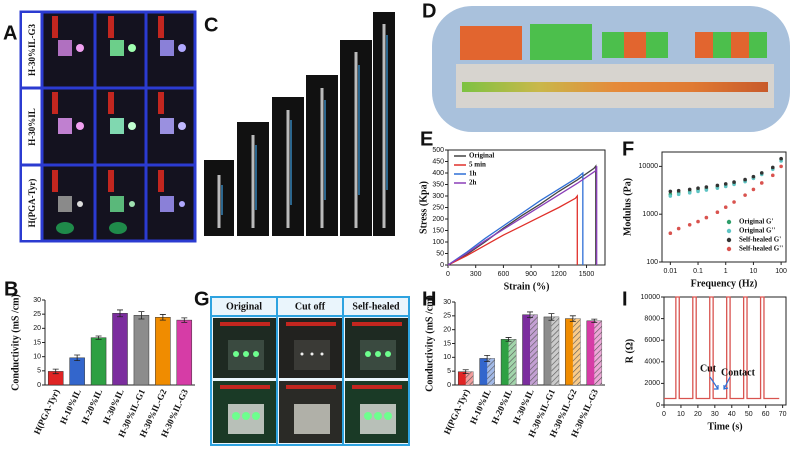 This screenshot has width=796, height=467. What do you see at coordinates (438, 150) in the screenshot?
I see `y-tick-label: 500` at bounding box center [438, 150].